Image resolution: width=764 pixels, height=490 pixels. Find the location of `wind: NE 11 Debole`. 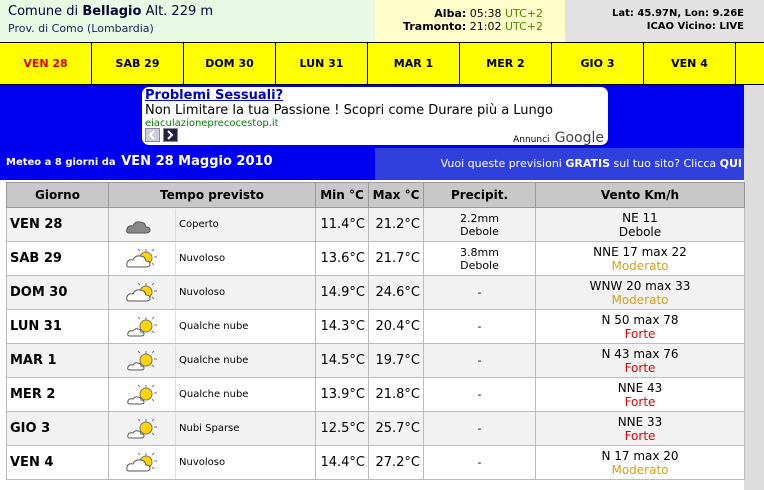

wind: NE 11 Debole is located at coordinates (640, 224).